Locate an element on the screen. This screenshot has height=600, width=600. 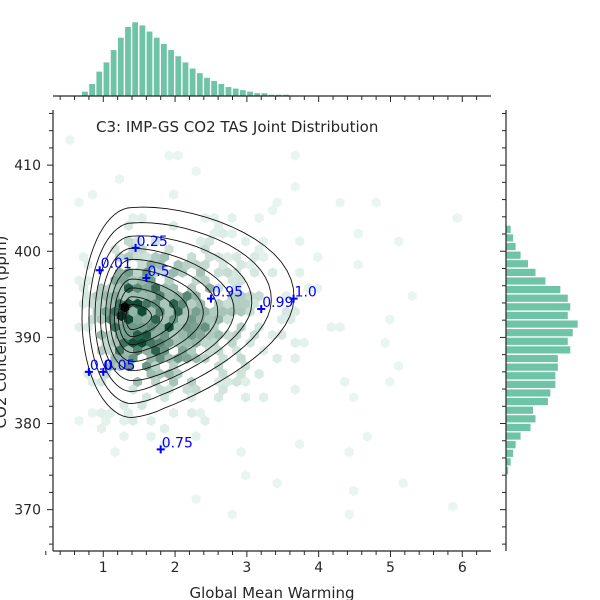
y-tick-label: 370 is located at coordinates (27, 511).